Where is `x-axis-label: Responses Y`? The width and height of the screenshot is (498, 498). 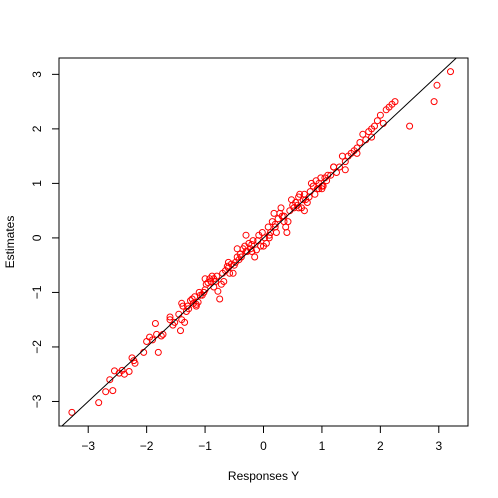 x-axis-label: Responses Y is located at coordinates (263, 476).